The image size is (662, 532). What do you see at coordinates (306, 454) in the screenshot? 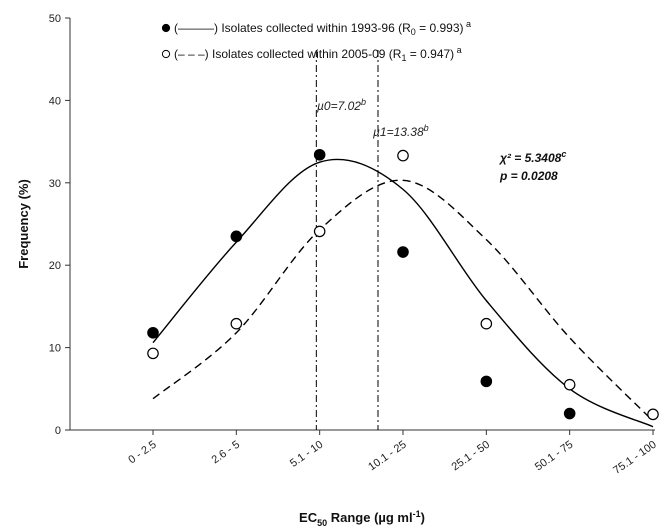
I see `x-tick-label: 5.1 - 10` at bounding box center [306, 454].